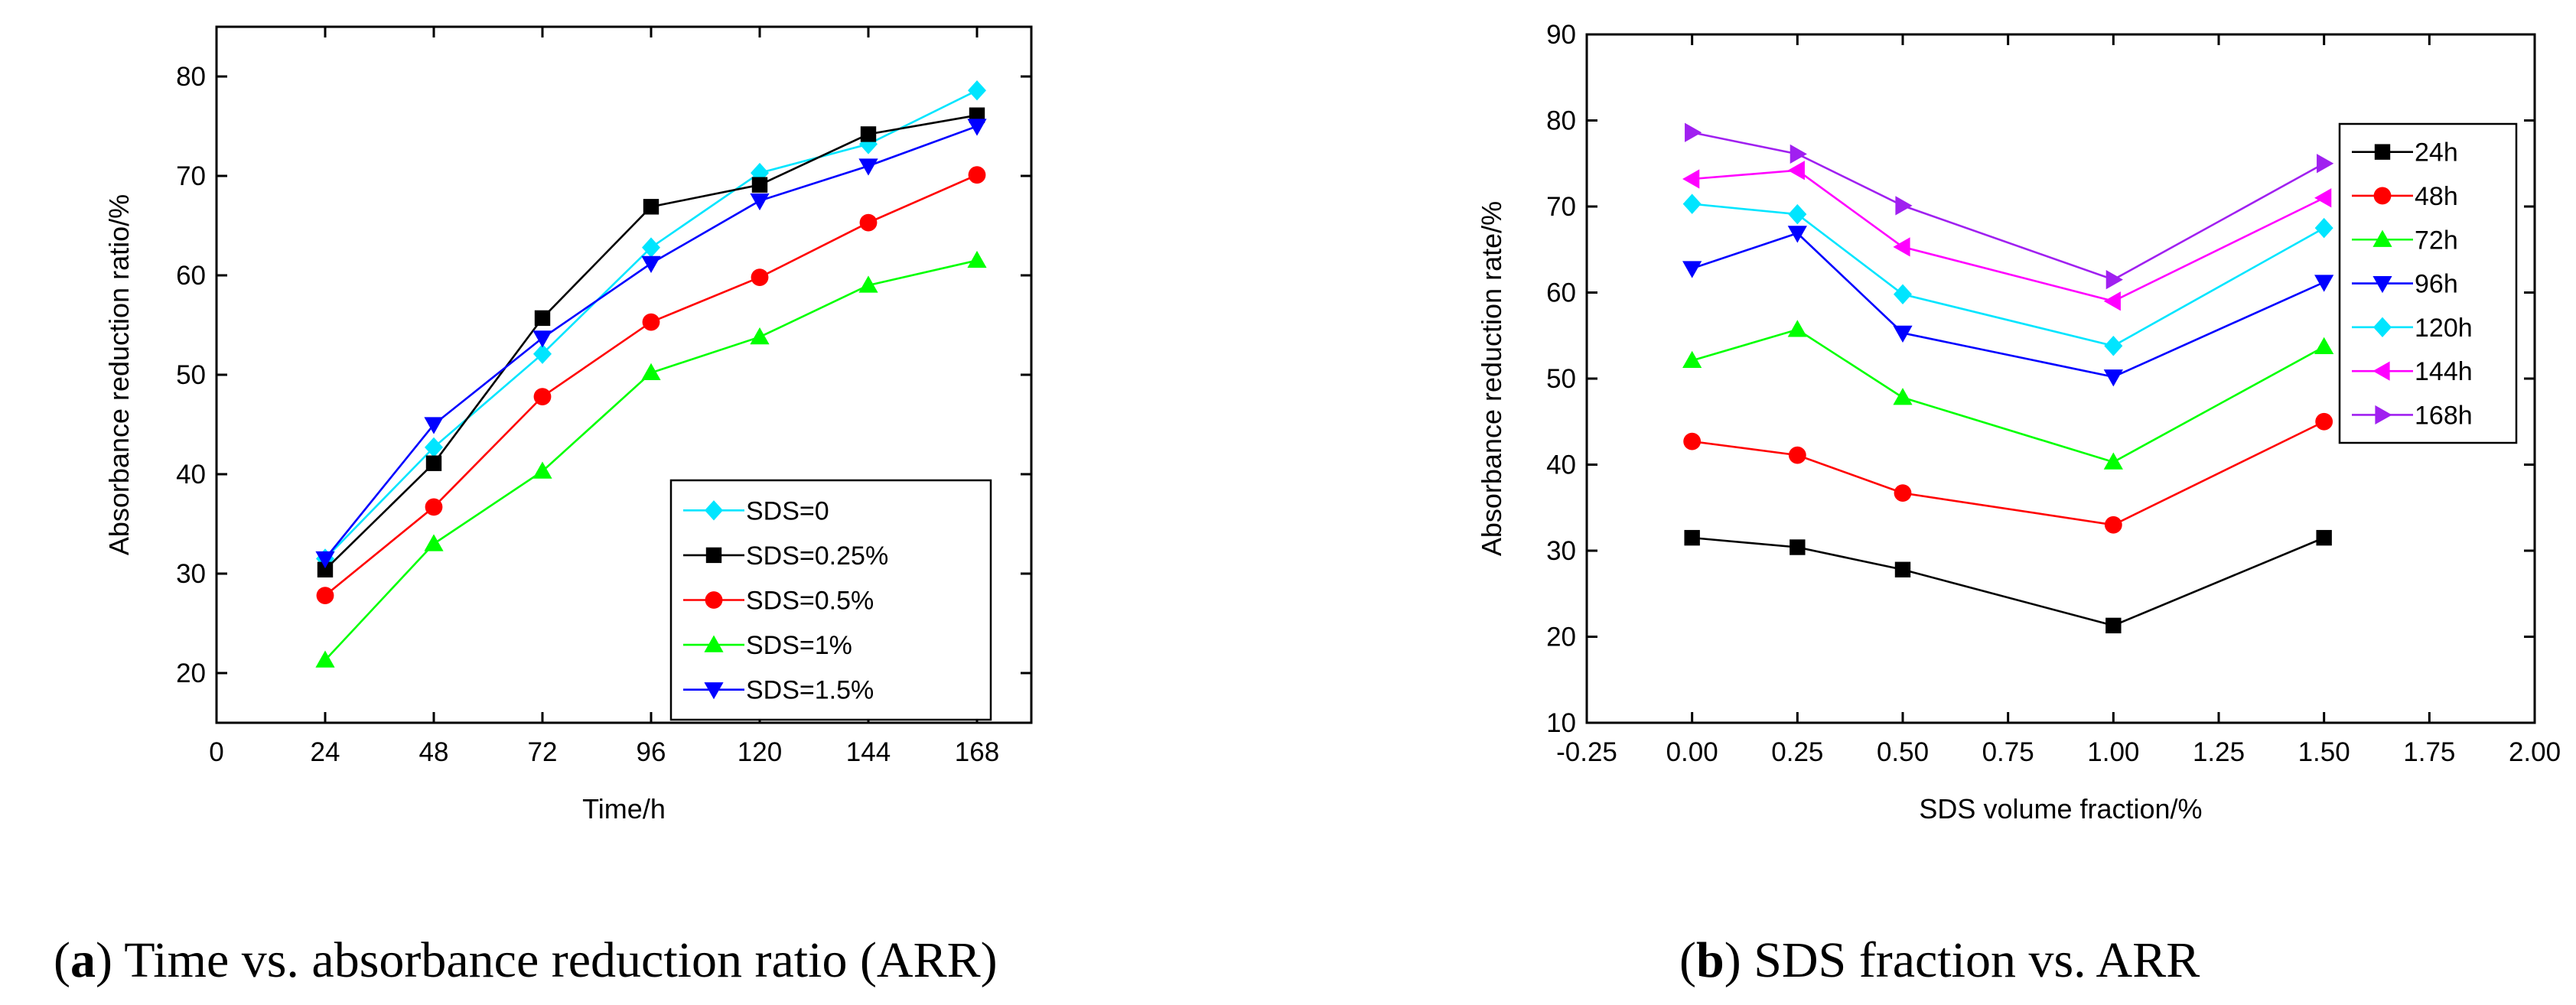 The width and height of the screenshot is (2576, 1005). Describe the element at coordinates (216, 752) in the screenshot. I see `chart-a-x-tick-label: 0` at that location.